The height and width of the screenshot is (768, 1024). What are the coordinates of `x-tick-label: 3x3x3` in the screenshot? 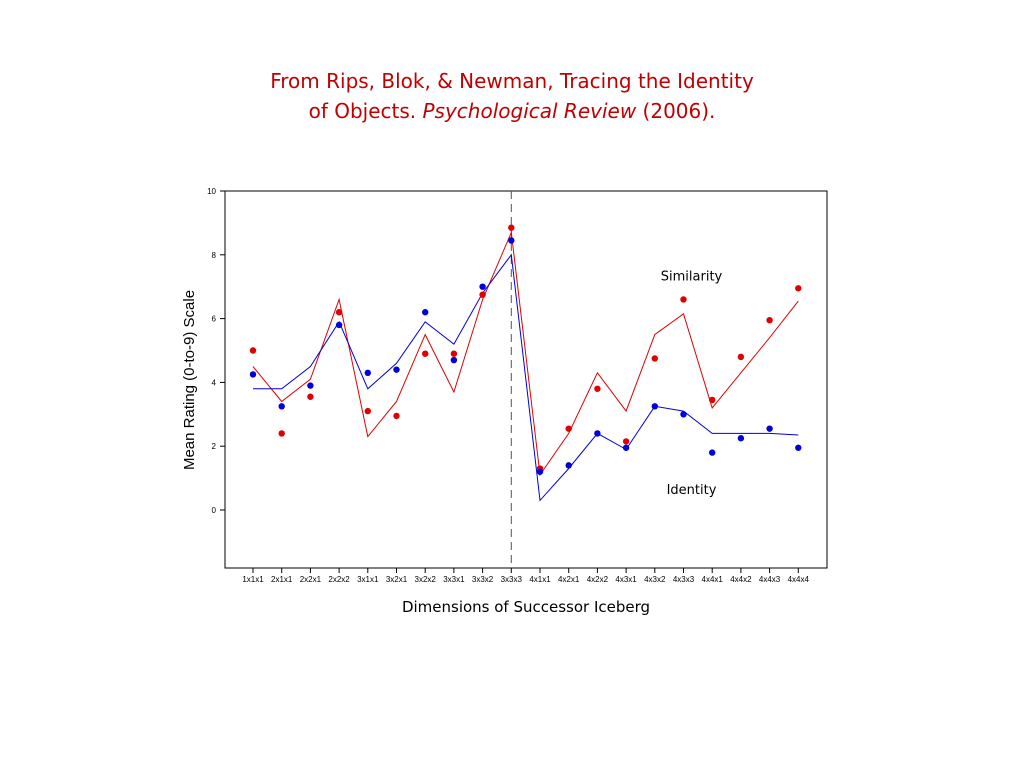 It's located at (512, 579).